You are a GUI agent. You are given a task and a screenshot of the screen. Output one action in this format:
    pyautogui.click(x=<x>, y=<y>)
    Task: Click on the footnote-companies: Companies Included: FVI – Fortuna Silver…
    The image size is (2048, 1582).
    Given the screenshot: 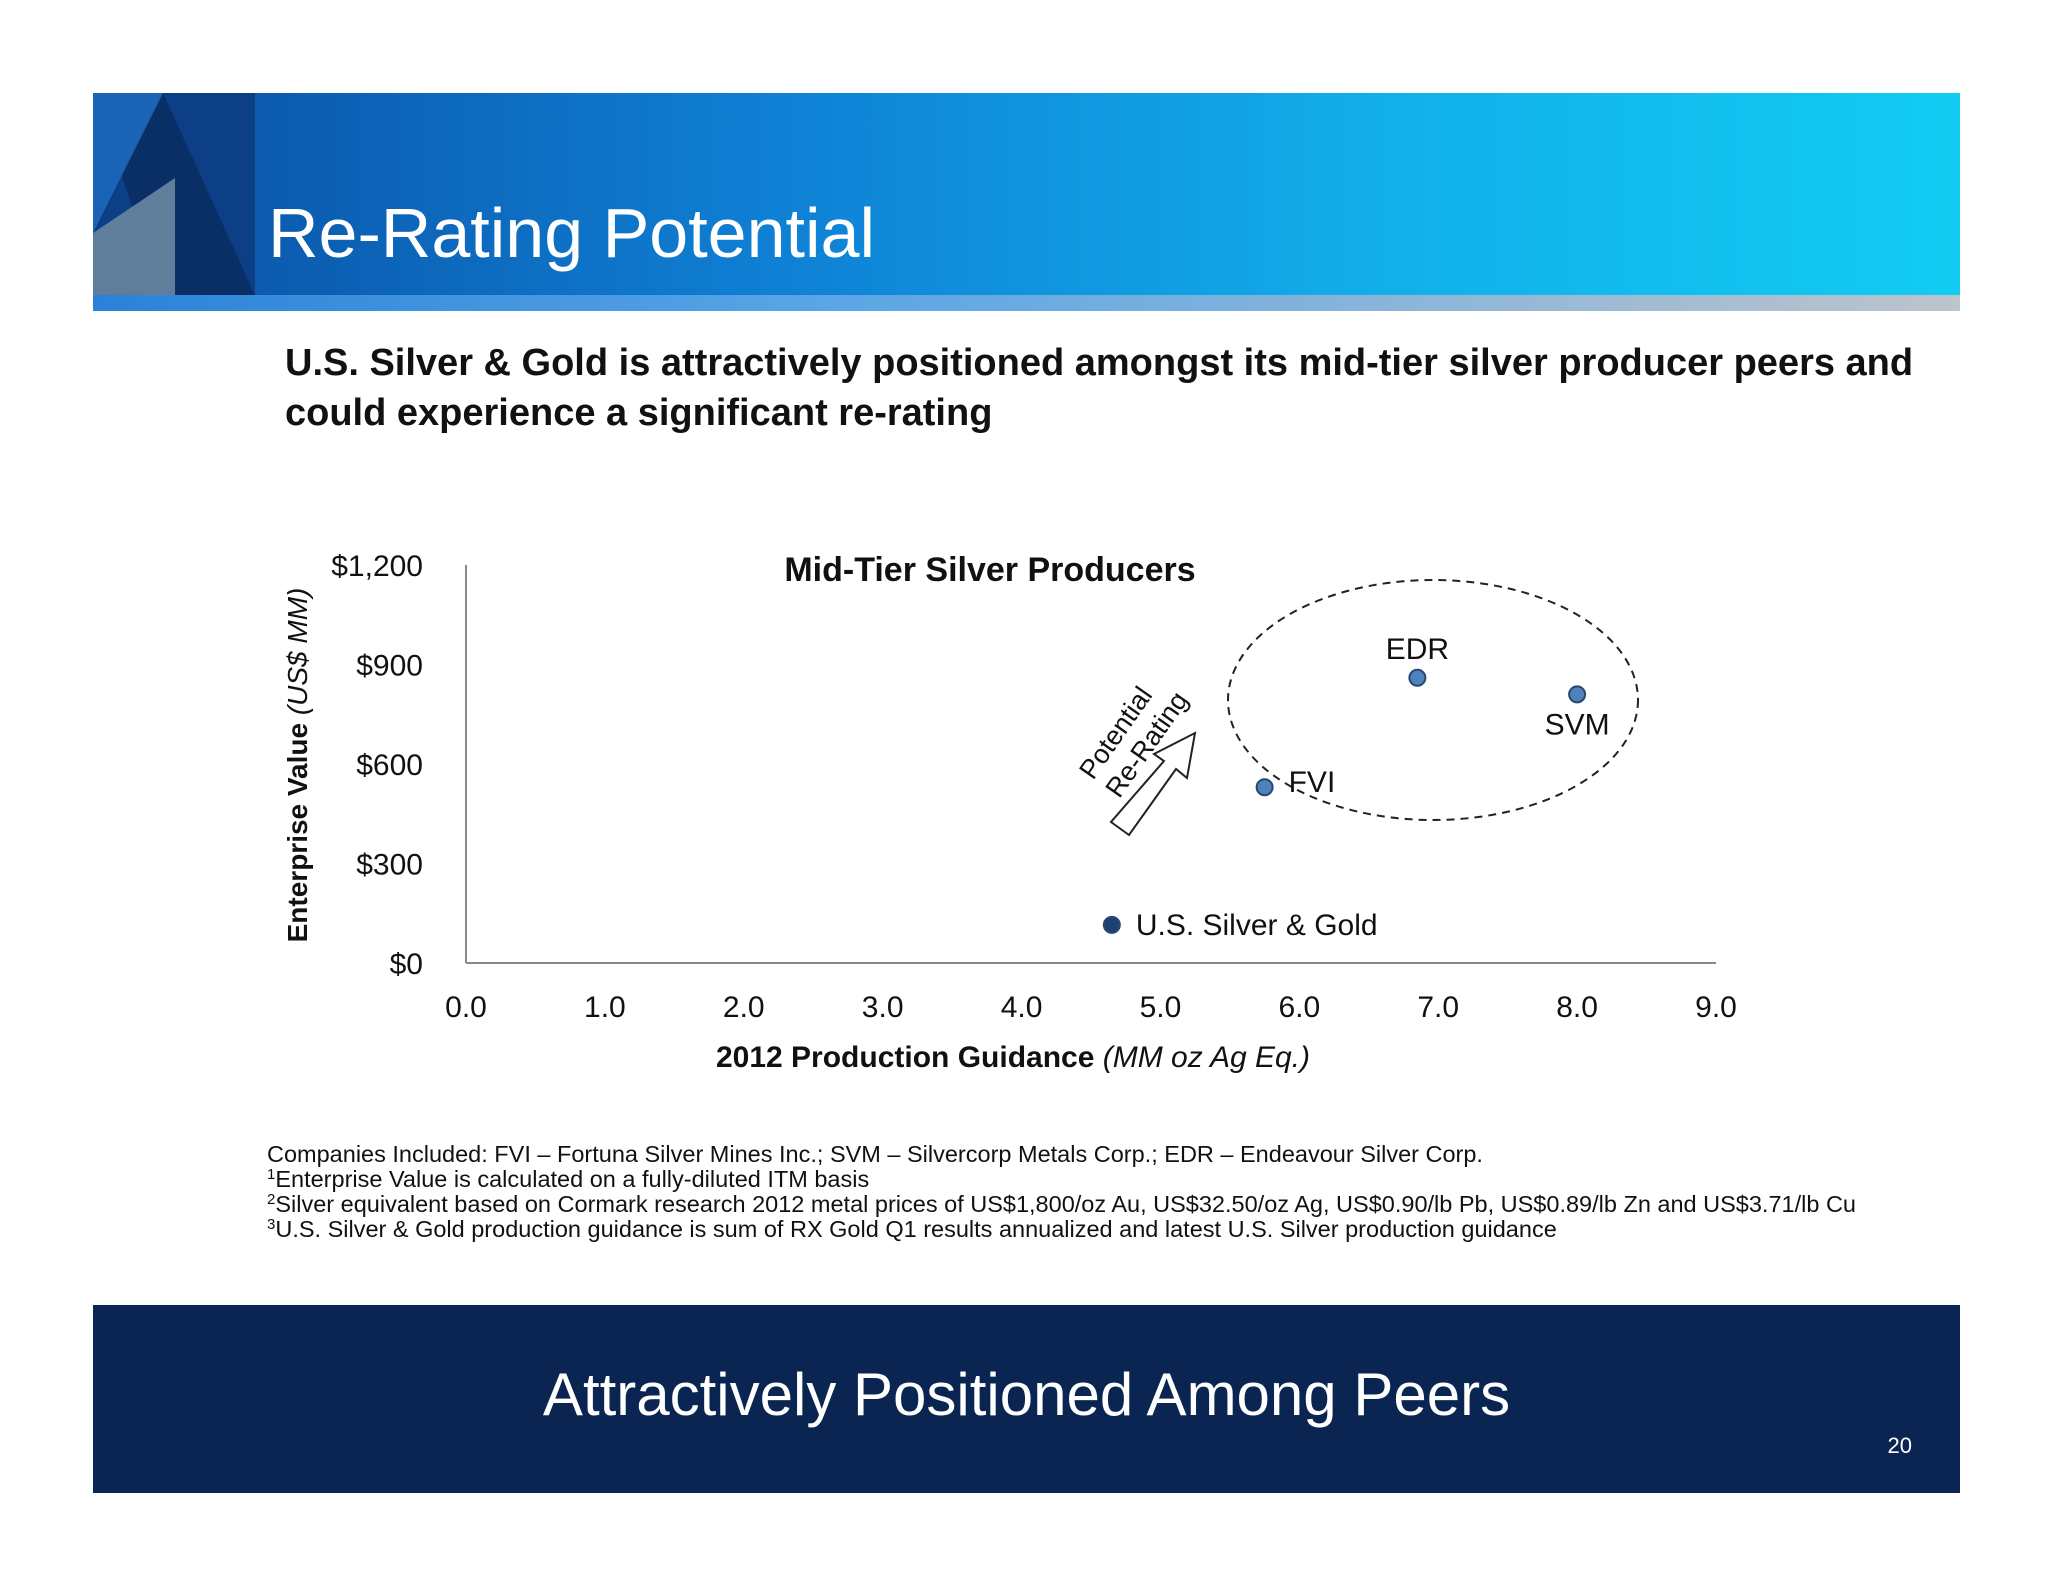 What is the action you would take?
    pyautogui.click(x=875, y=1154)
    